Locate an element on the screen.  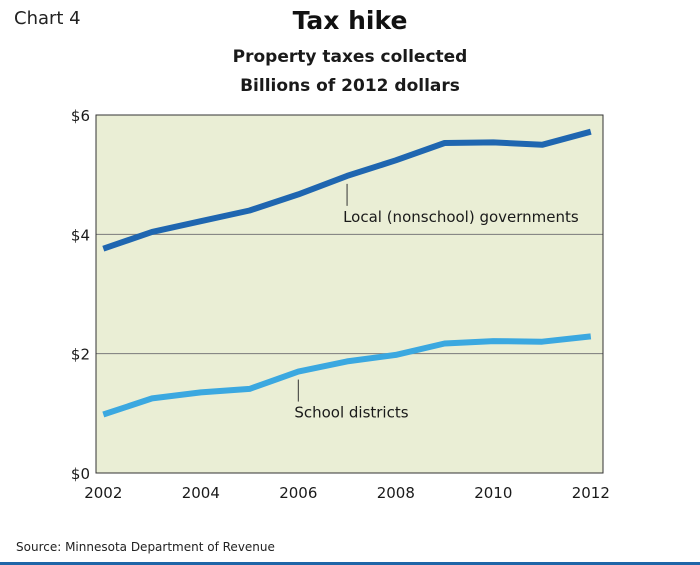
series-line-school-districts is located at coordinates (347, 375).